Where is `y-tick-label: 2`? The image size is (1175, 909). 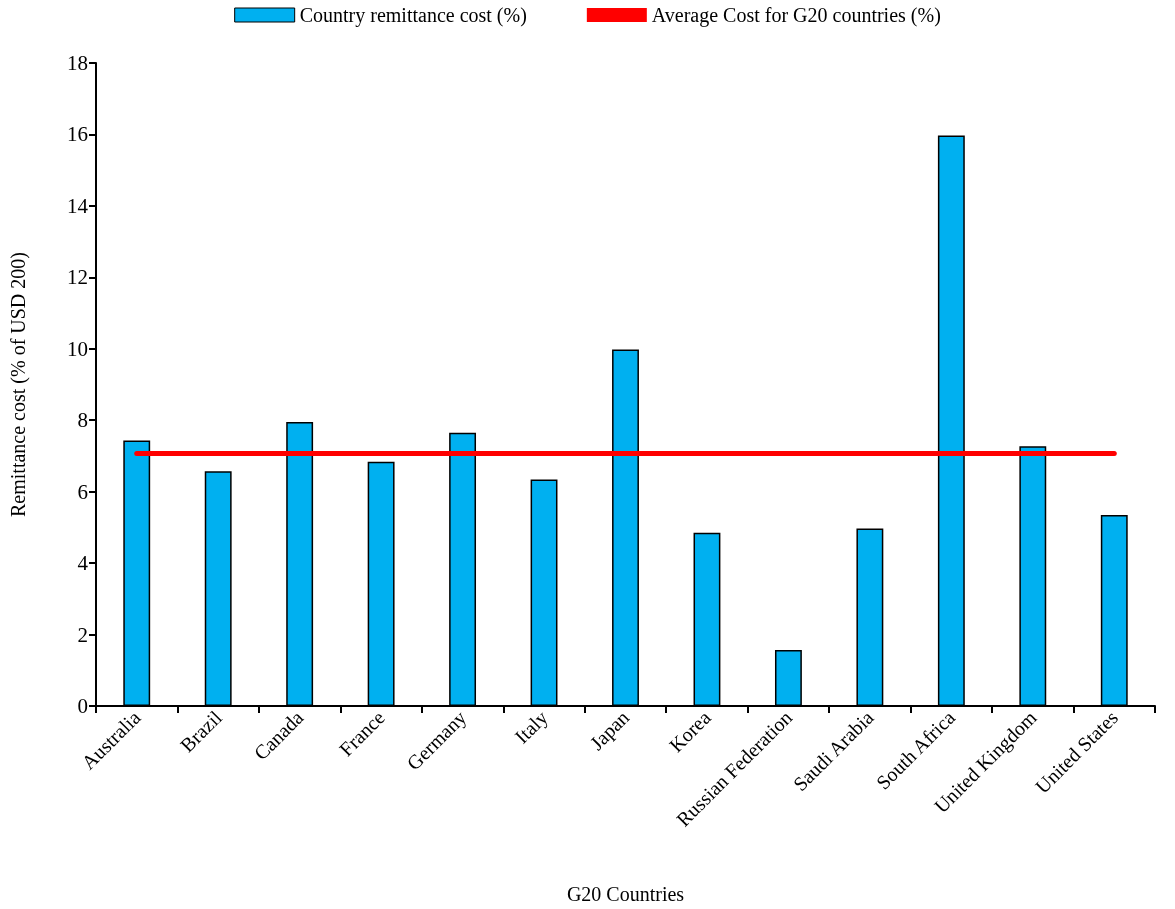
y-tick-label: 2 is located at coordinates (82, 634).